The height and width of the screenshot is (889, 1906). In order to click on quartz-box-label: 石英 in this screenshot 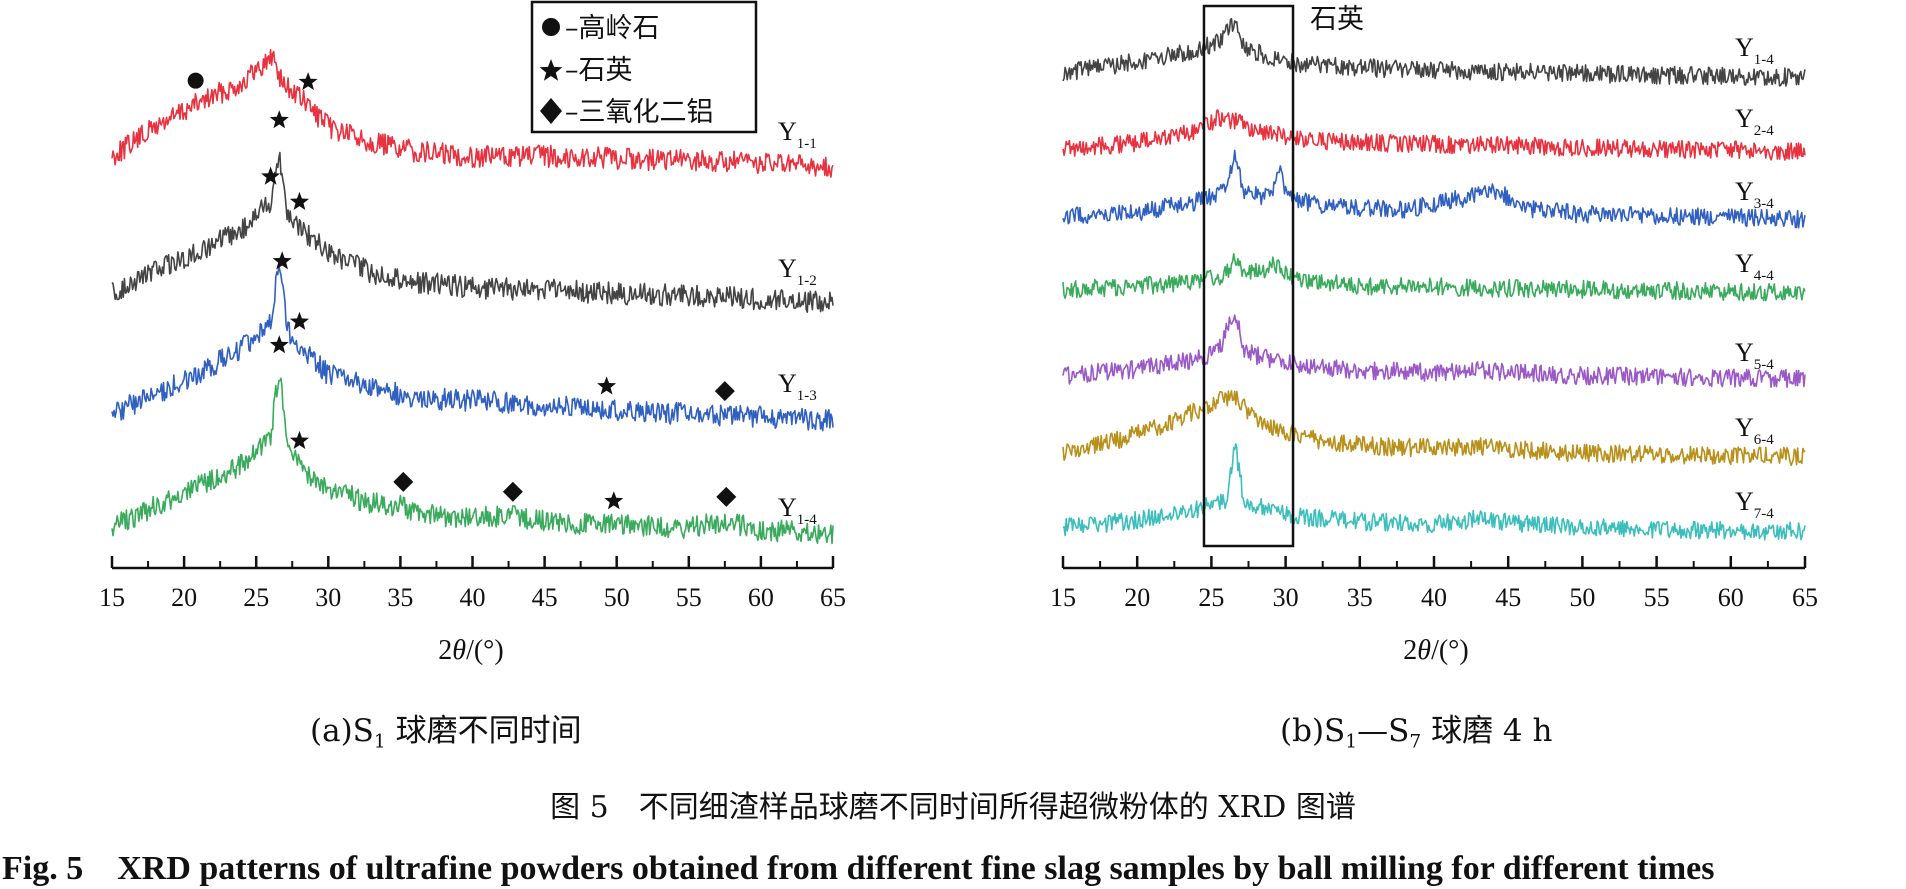, I will do `click(1337, 19)`.